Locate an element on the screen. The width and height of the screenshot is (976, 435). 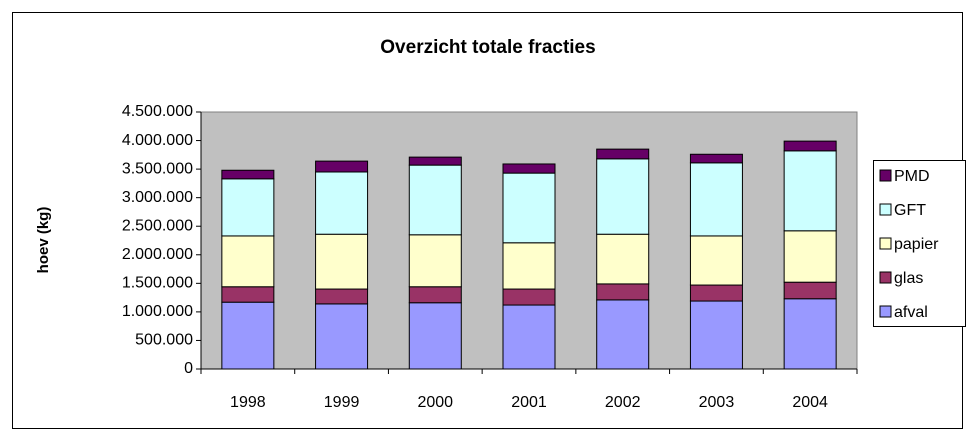
x-tick-label: 1998 is located at coordinates (248, 402).